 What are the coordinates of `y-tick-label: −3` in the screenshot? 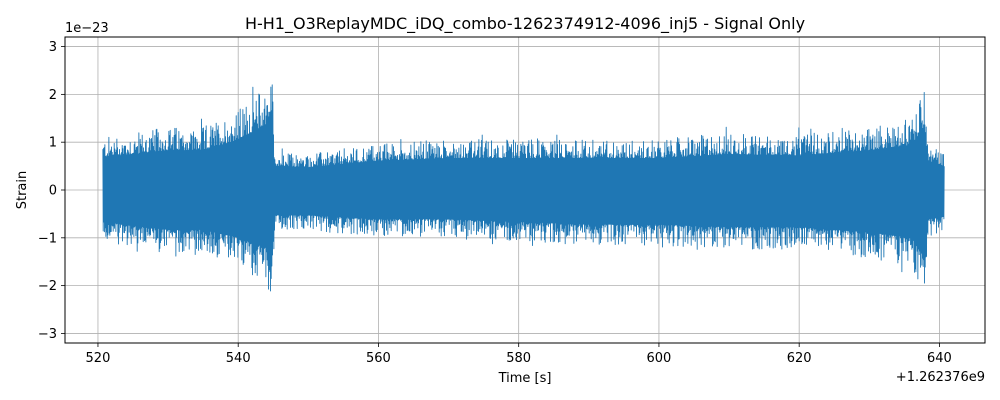 It's located at (47, 334).